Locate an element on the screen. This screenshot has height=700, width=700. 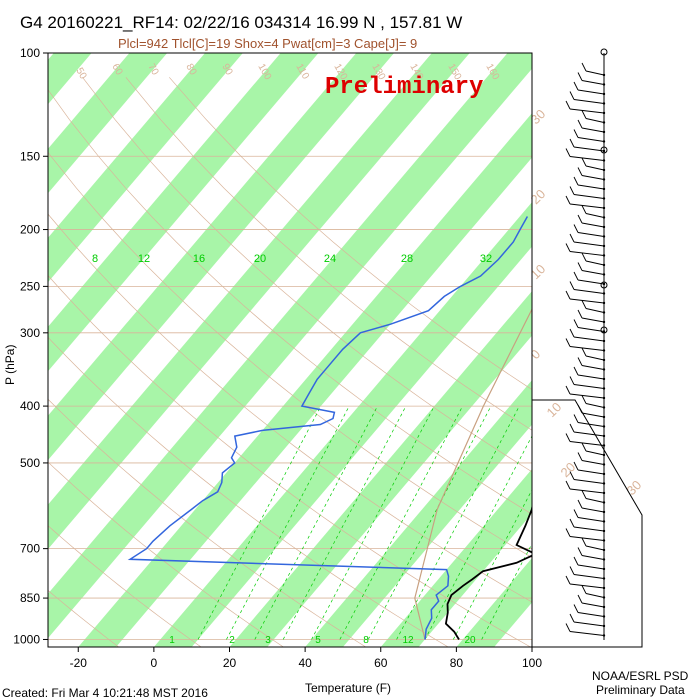
x-tick-label: 40 is located at coordinates (305, 663).